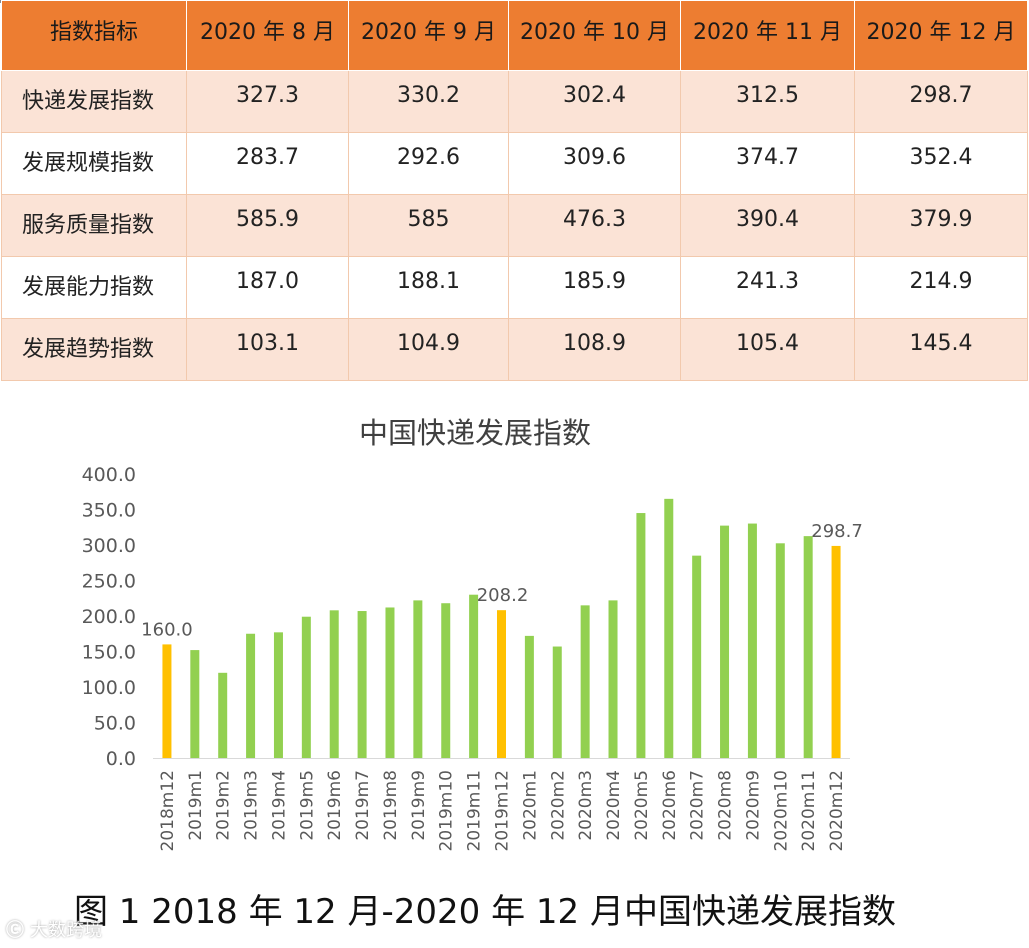 Image resolution: width=1029 pixels, height=948 pixels. I want to click on table-cell: 302.4, so click(594, 101).